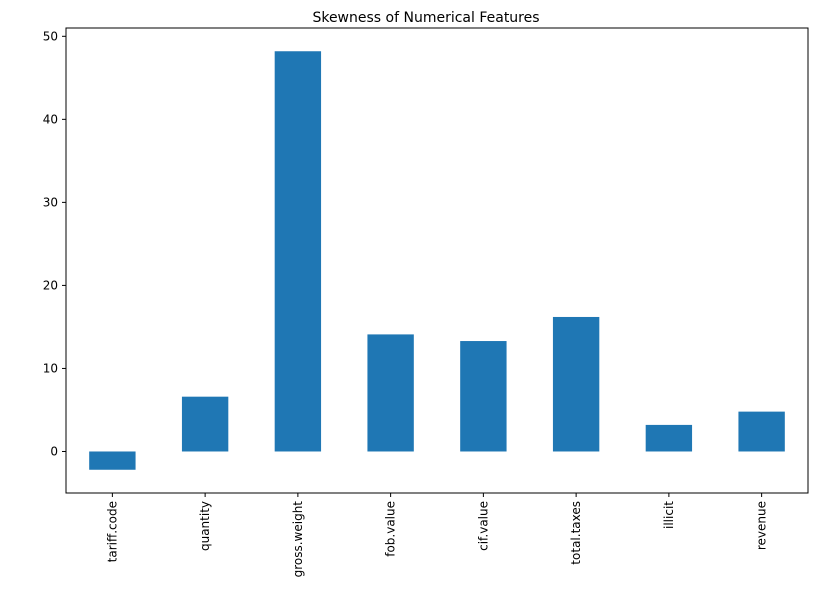 This screenshot has width=822, height=600. I want to click on bar-fob-value, so click(390, 393).